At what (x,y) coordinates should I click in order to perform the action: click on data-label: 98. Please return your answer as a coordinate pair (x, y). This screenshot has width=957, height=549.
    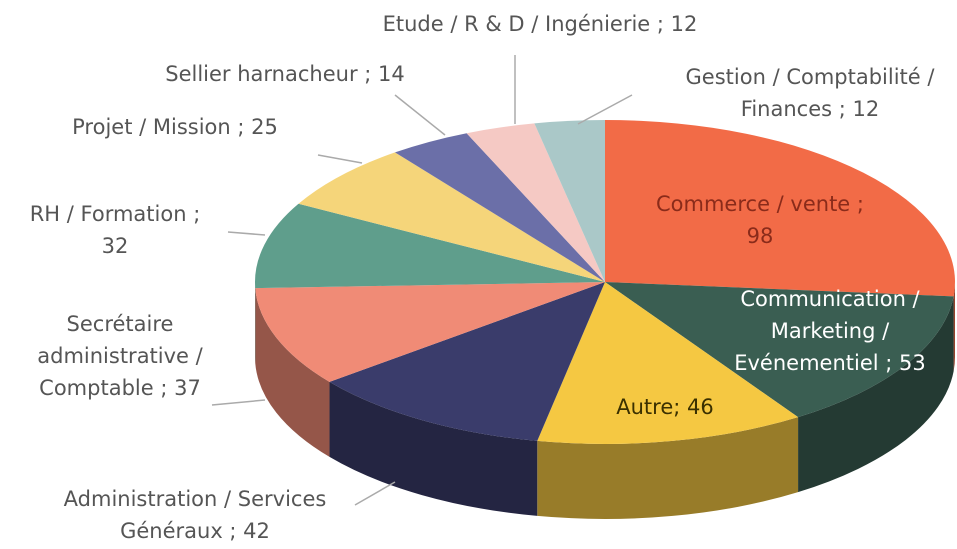
    Looking at the image, I should click on (760, 236).